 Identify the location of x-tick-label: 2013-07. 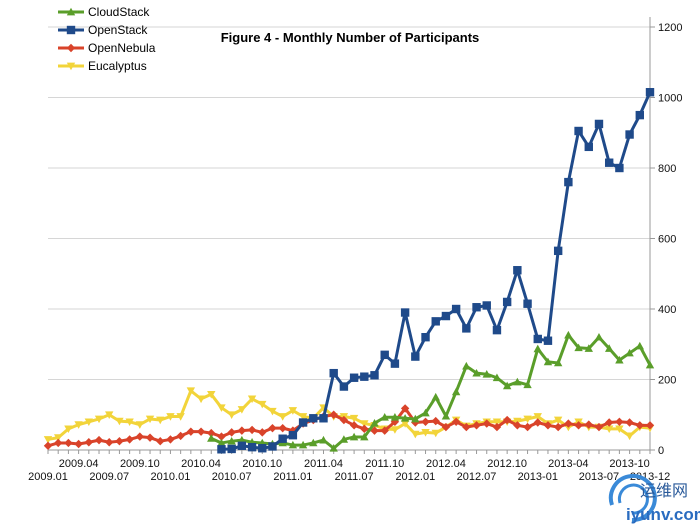
(599, 477).